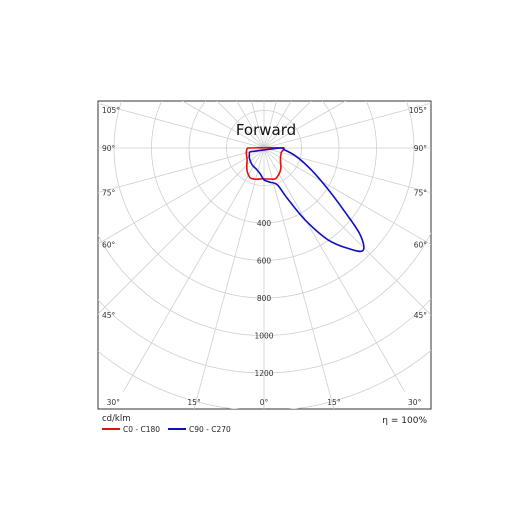  What do you see at coordinates (141, 429) in the screenshot?
I see `legend-label-0: C0 - C180` at bounding box center [141, 429].